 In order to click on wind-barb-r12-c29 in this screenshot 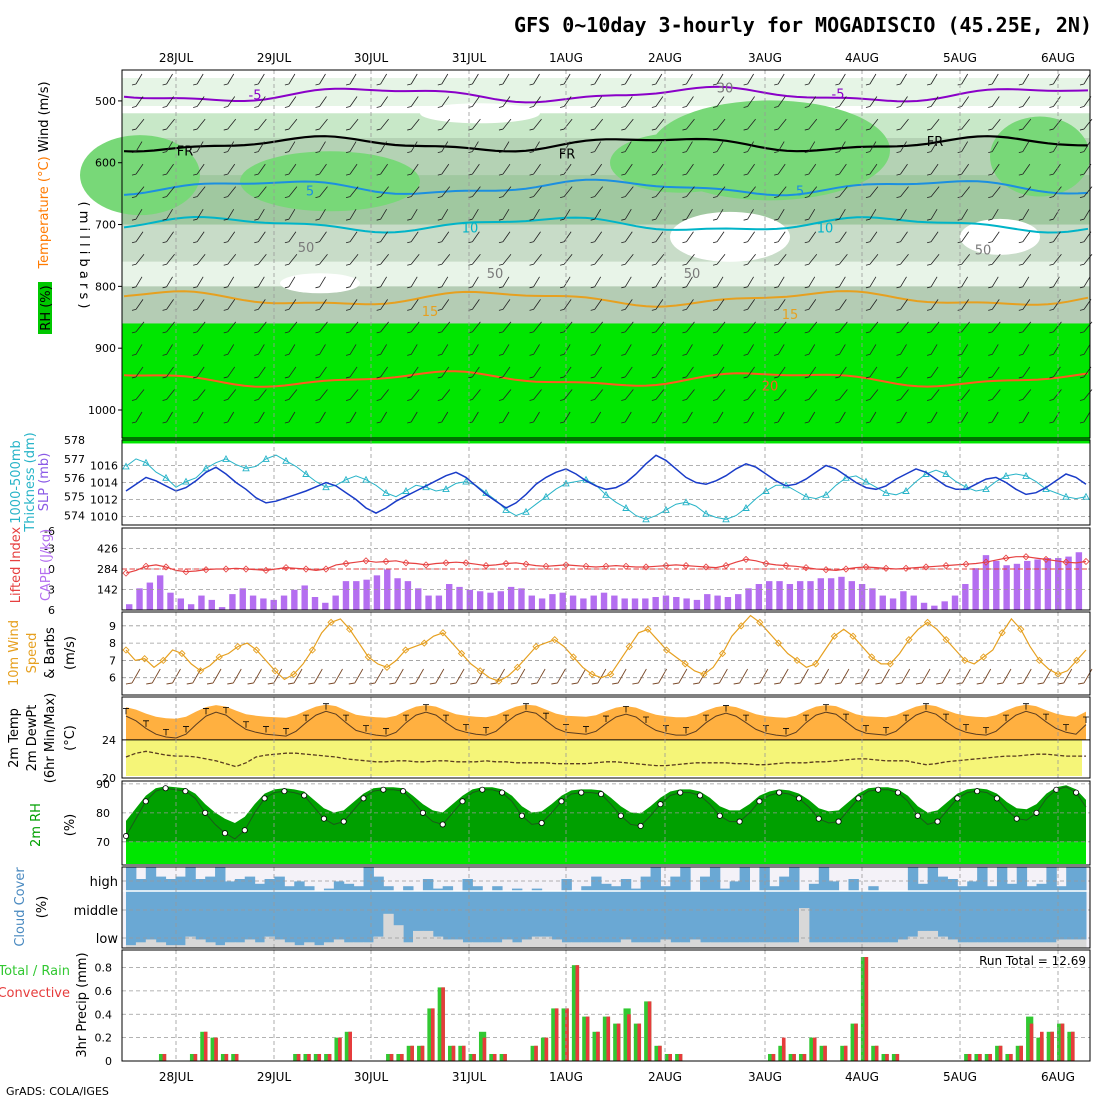, I will do `click(1024, 350)`.